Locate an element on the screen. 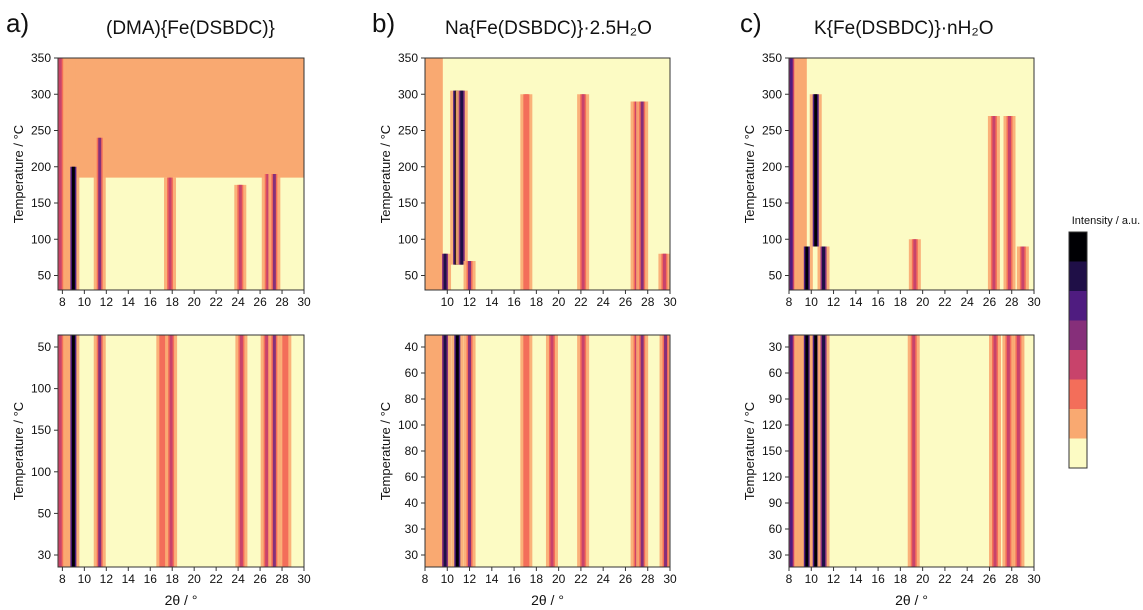  y-tick-label: 350 is located at coordinates (41, 58).